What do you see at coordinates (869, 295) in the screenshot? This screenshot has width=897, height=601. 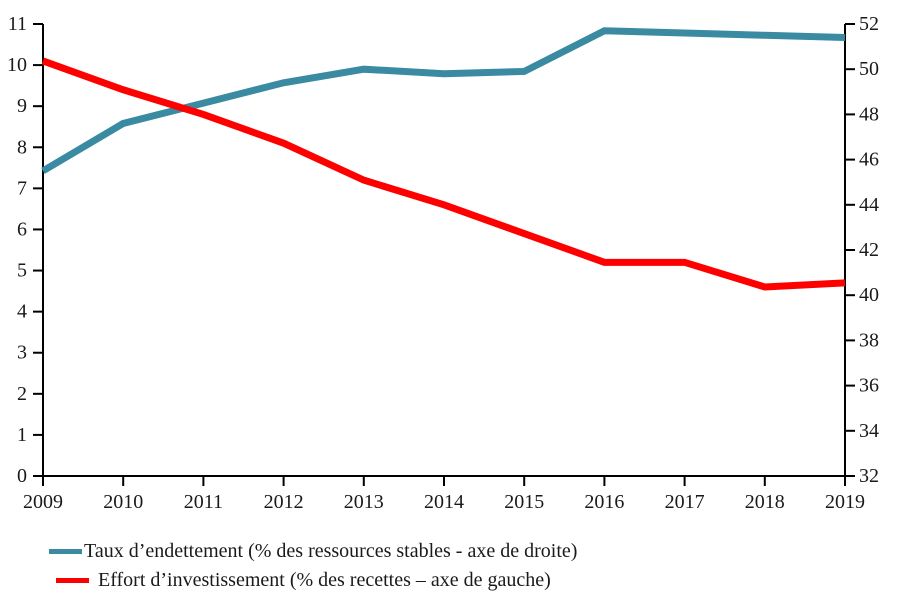 I see `right-axis-tick-label: 40` at bounding box center [869, 295].